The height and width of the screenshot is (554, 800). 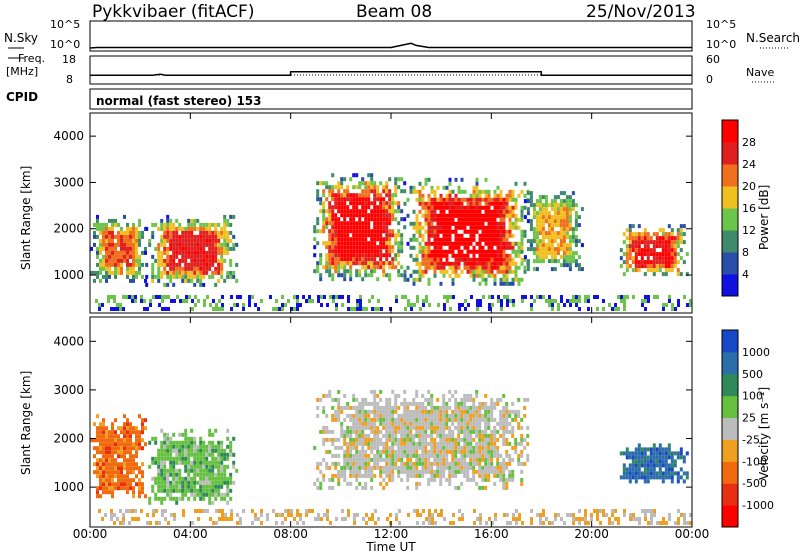 What do you see at coordinates (672, 477) in the screenshot?
I see `velocity-cell-1909` at bounding box center [672, 477].